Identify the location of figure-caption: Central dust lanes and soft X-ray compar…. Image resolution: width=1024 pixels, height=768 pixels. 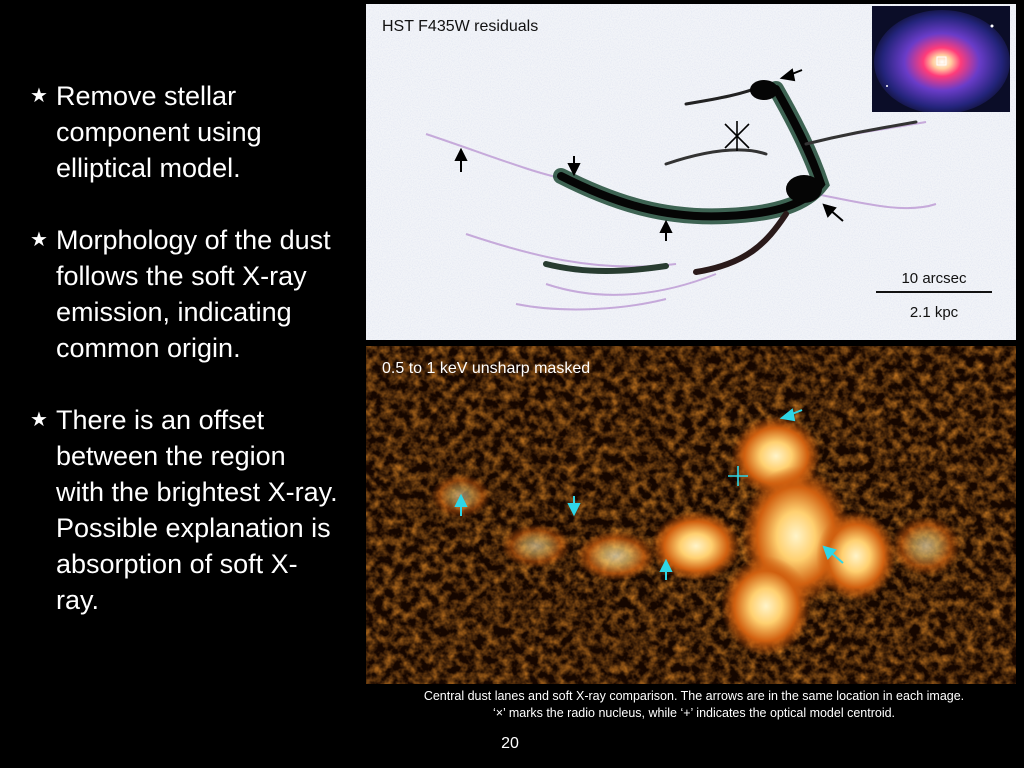
(694, 705).